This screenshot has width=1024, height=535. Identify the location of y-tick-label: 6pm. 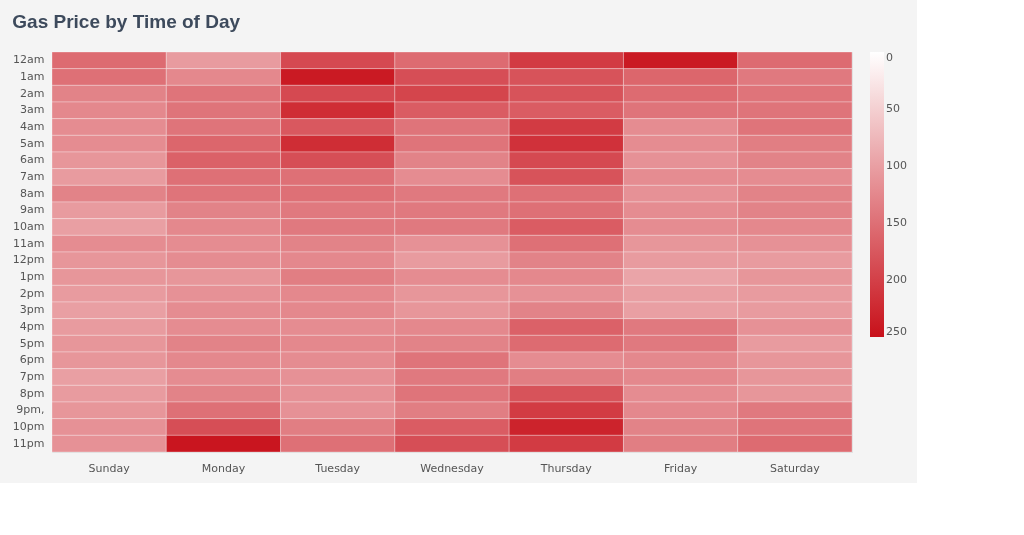
(32, 360).